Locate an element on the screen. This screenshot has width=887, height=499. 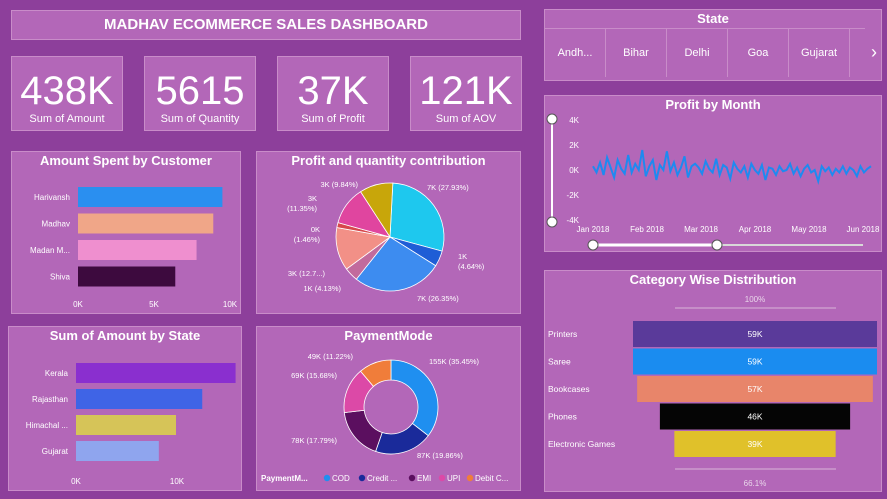
contribution-chart-title: Profit and quantity contribution is located at coordinates (388, 160).